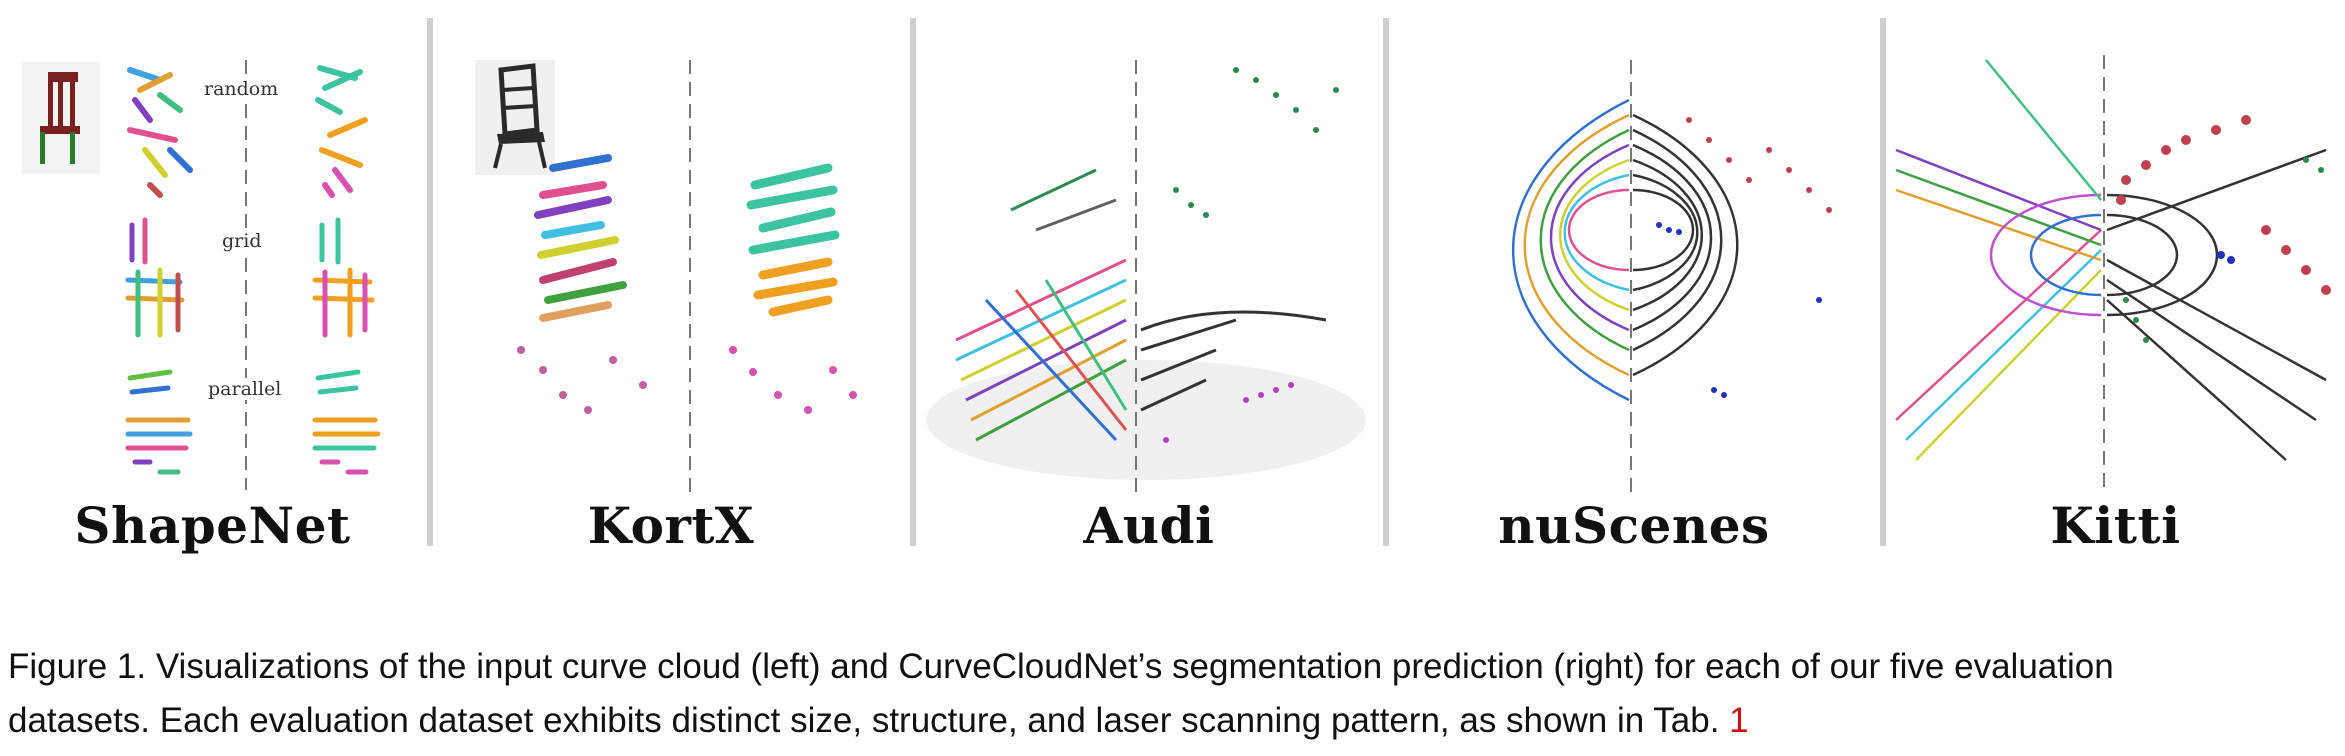  I want to click on sublabel-grid: grid, so click(242, 241).